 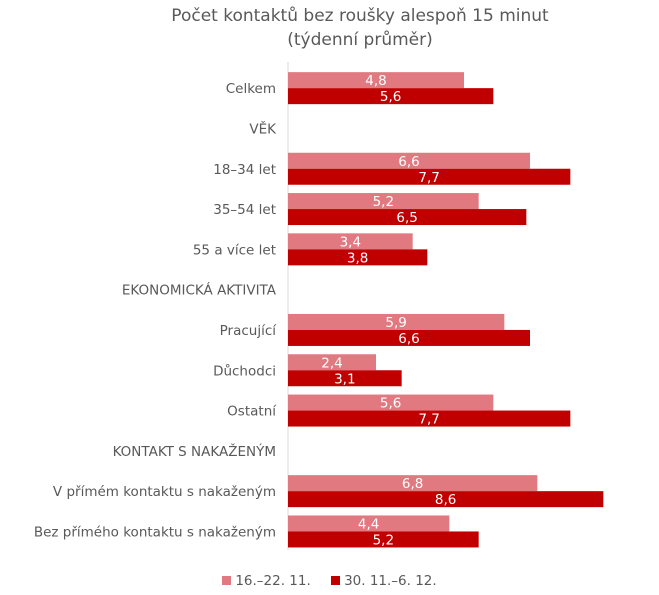 I want to click on category-label: Důchodci, so click(x=244, y=371).